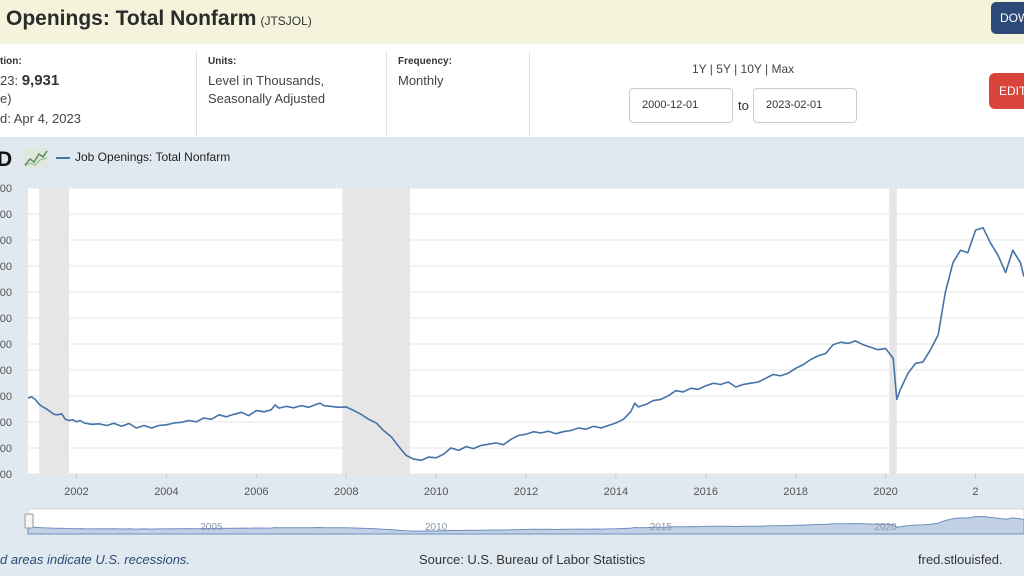 The height and width of the screenshot is (576, 1024). I want to click on range-5y: 5Y, so click(723, 69).